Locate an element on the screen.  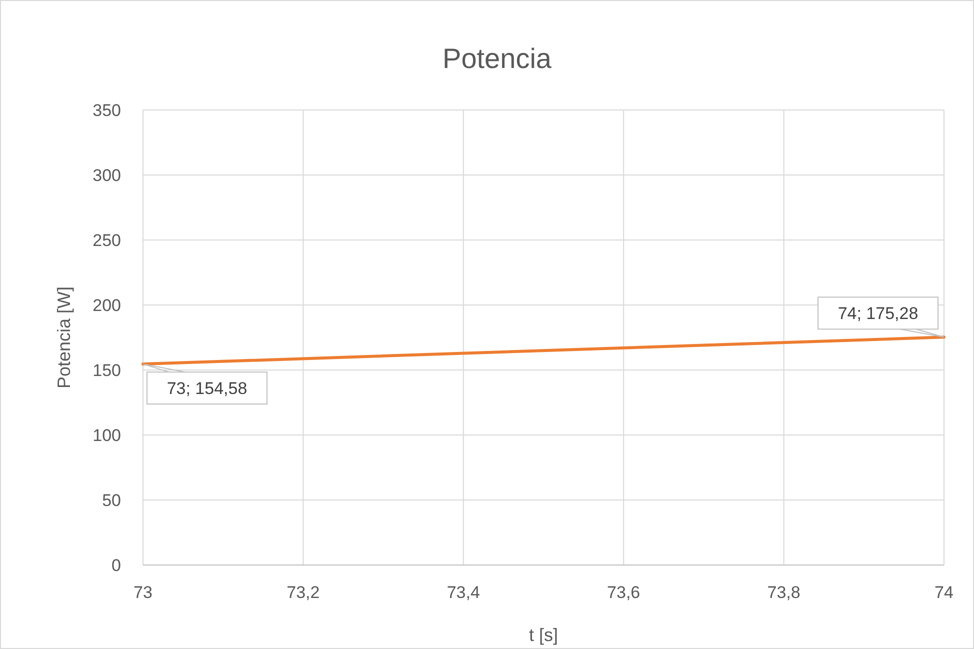
x-tick-label: 74 is located at coordinates (944, 592).